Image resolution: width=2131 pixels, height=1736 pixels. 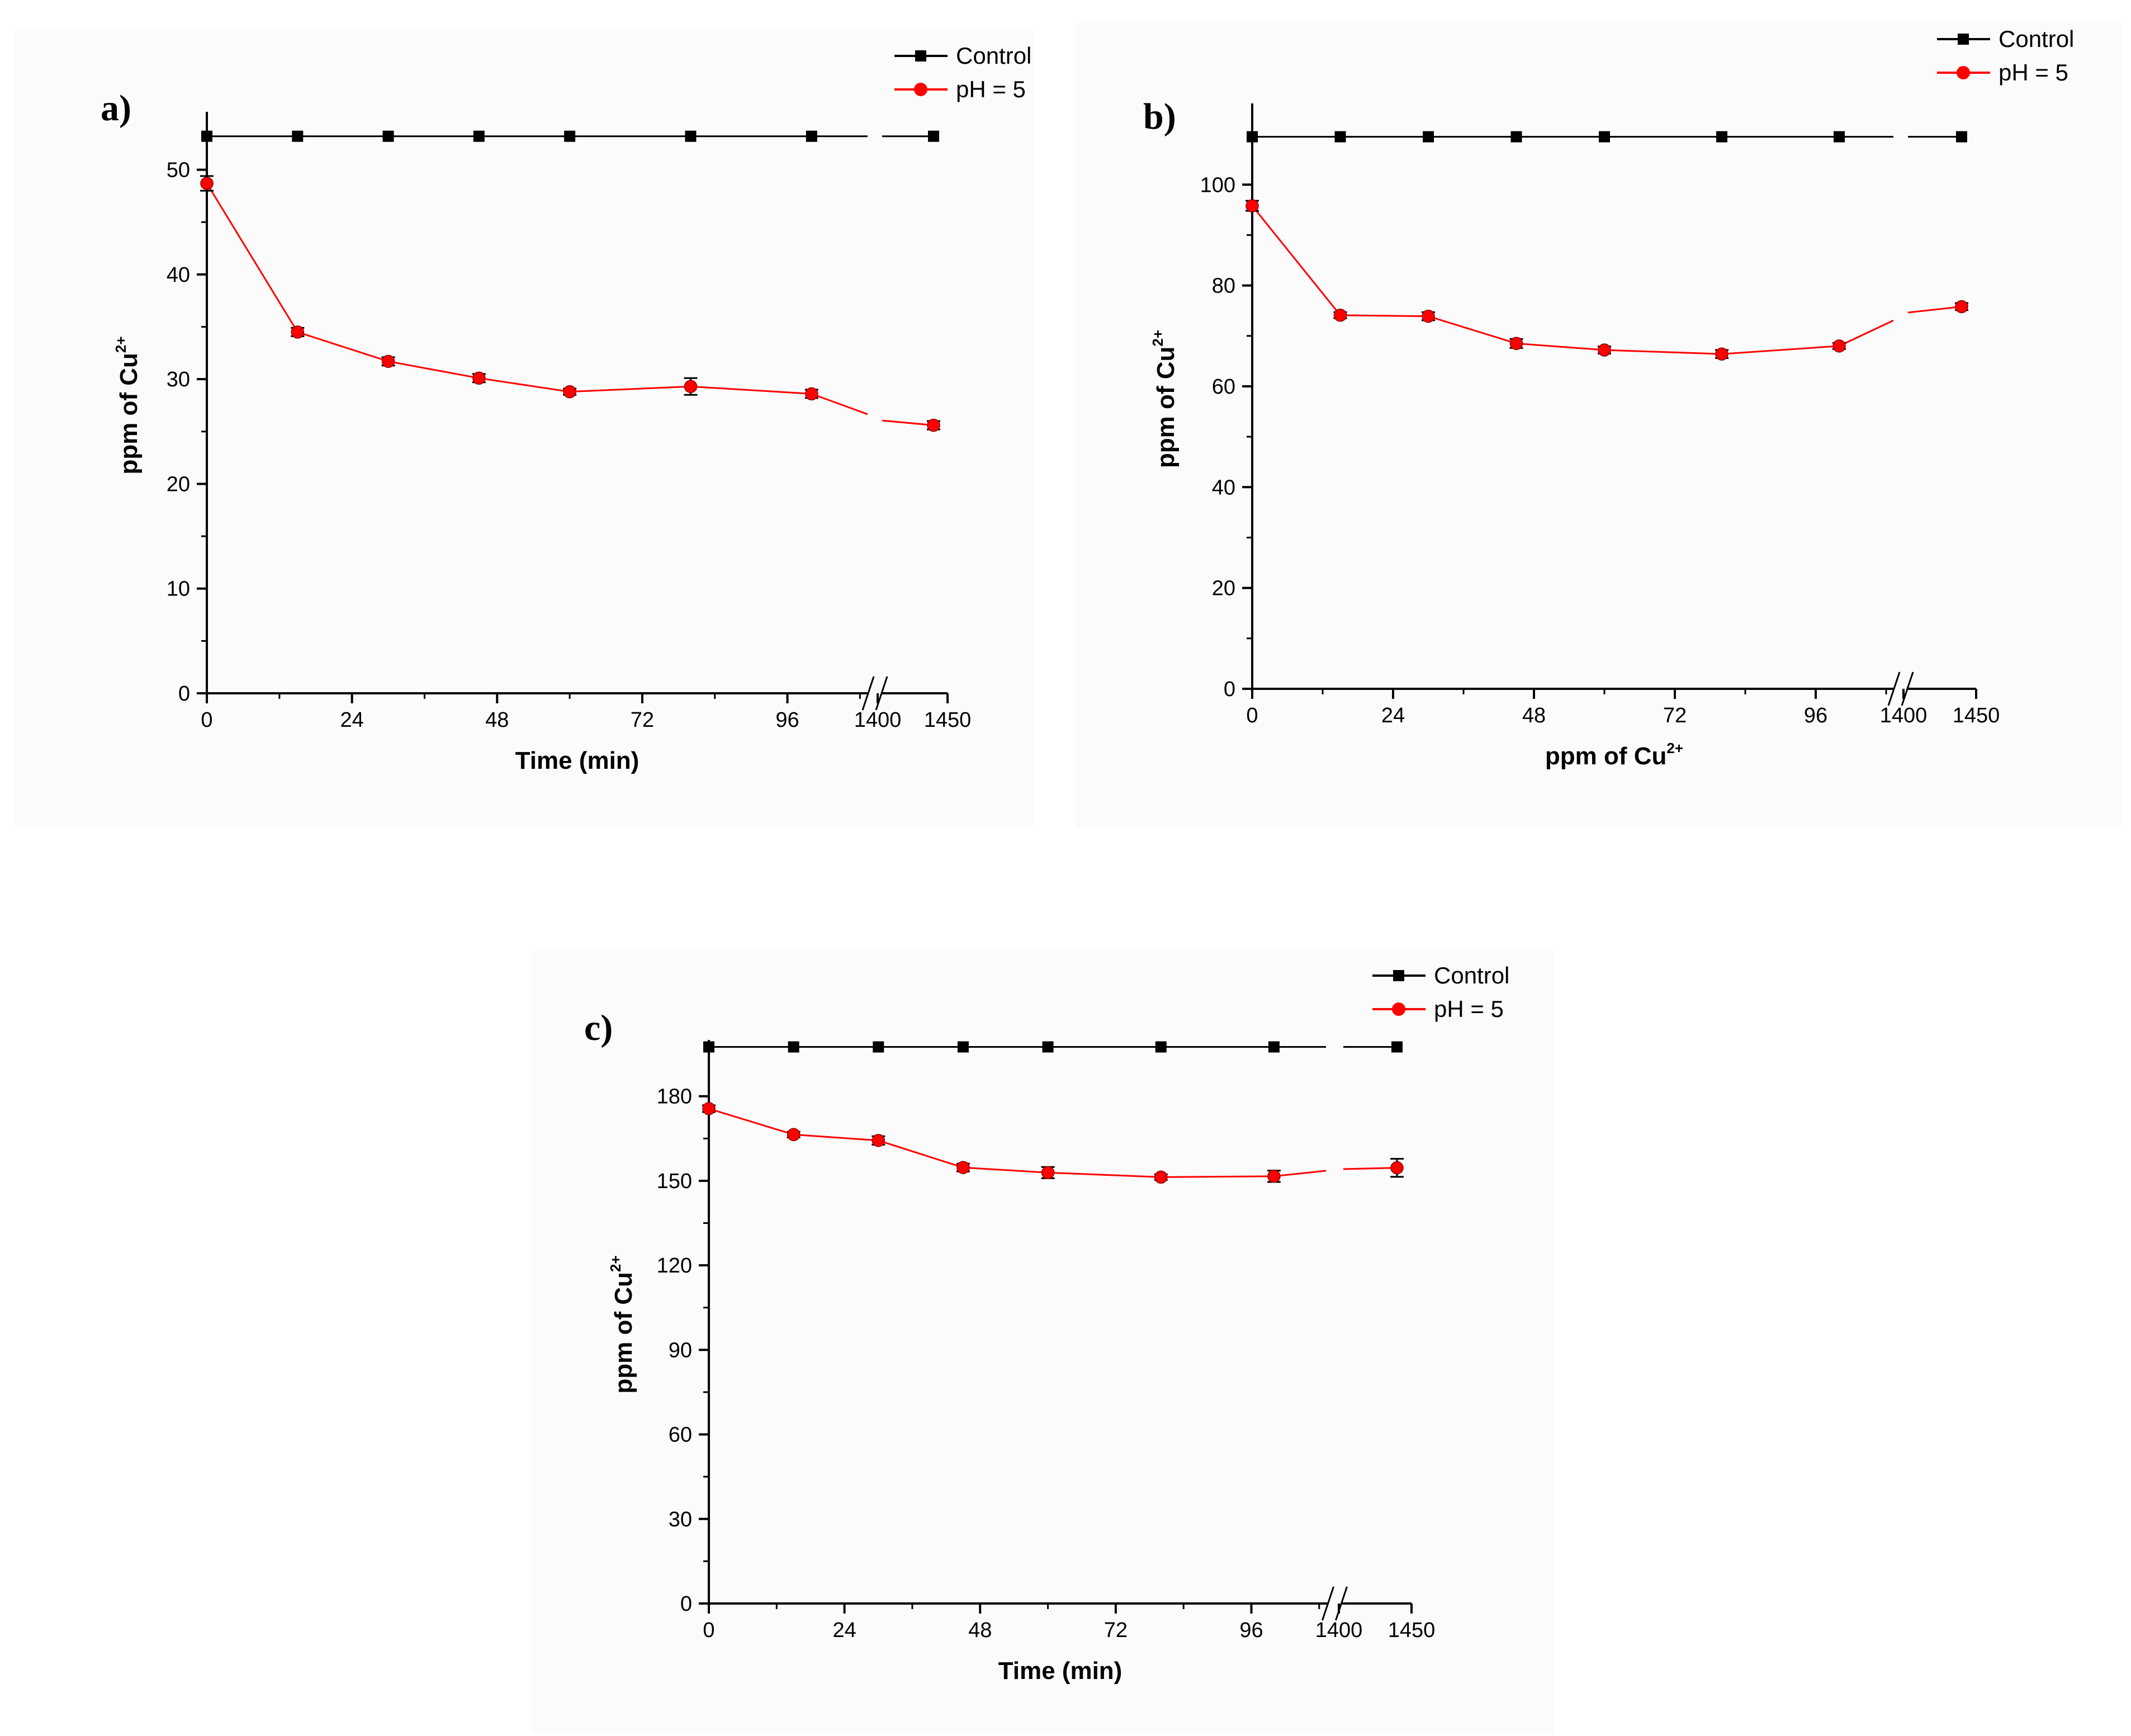 What do you see at coordinates (674, 1097) in the screenshot?
I see `y-tick-label: 180` at bounding box center [674, 1097].